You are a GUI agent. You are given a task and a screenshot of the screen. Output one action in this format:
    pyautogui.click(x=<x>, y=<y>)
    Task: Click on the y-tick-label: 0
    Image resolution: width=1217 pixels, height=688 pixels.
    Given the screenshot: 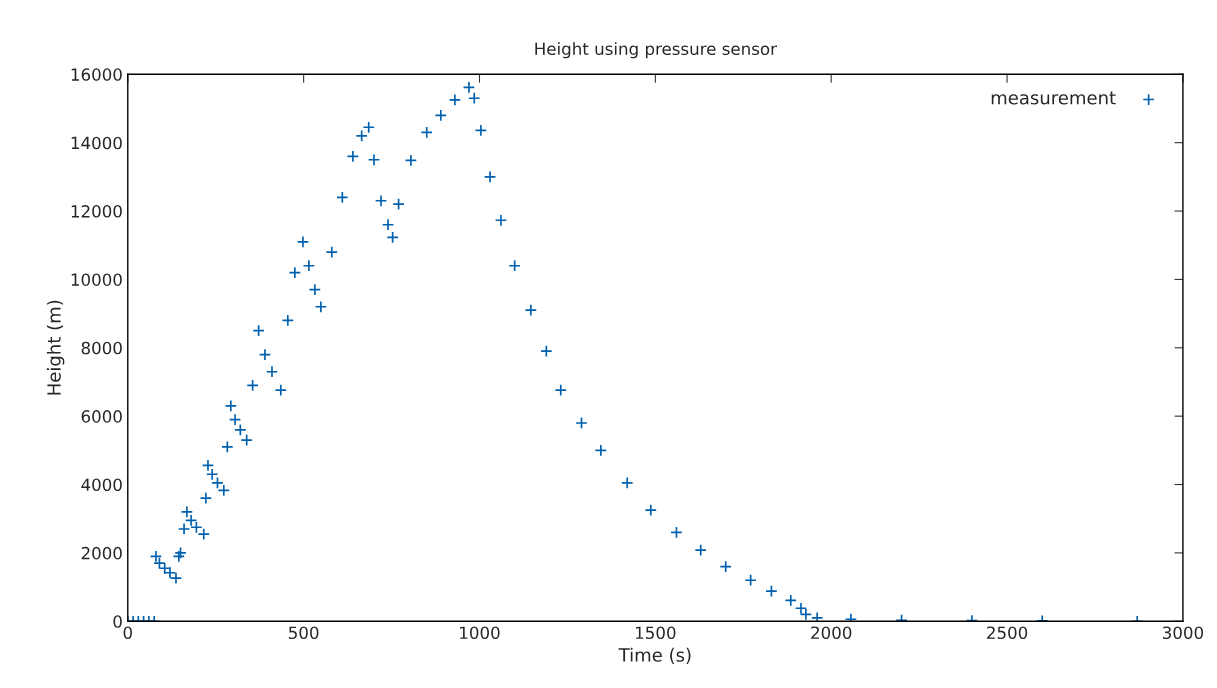 What is the action you would take?
    pyautogui.click(x=117, y=621)
    